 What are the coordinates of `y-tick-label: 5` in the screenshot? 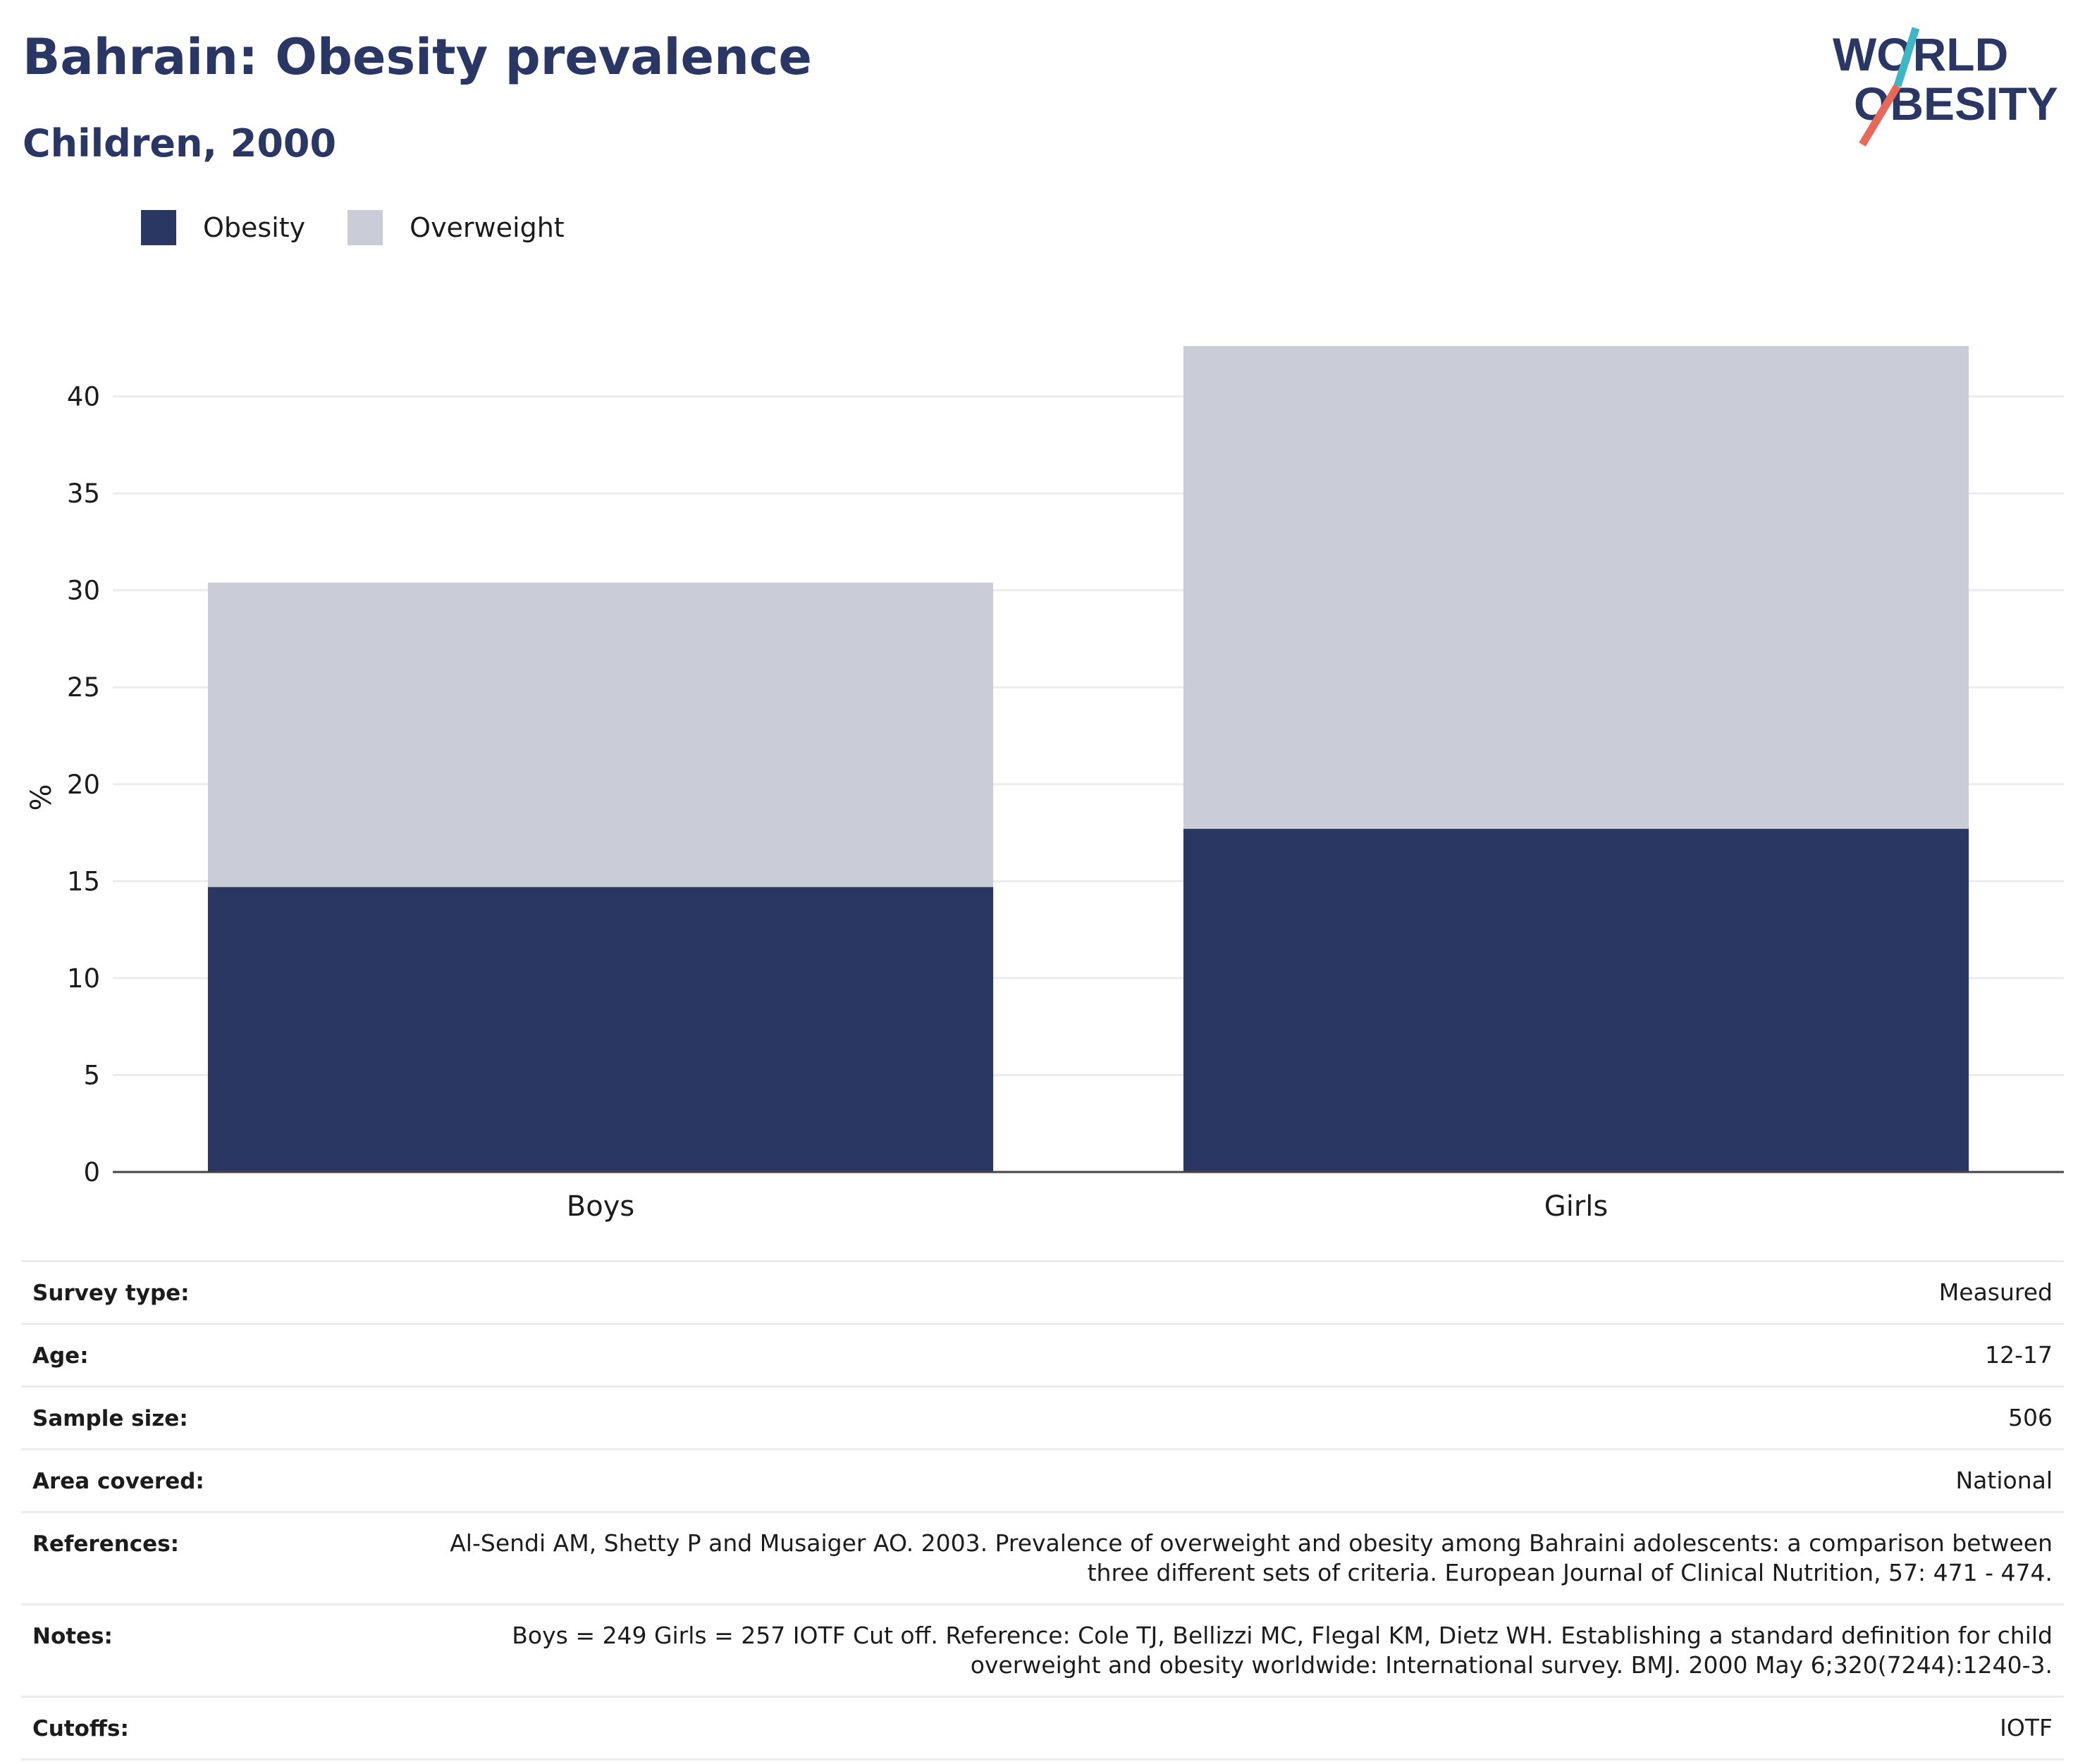 It's located at (91, 1075).